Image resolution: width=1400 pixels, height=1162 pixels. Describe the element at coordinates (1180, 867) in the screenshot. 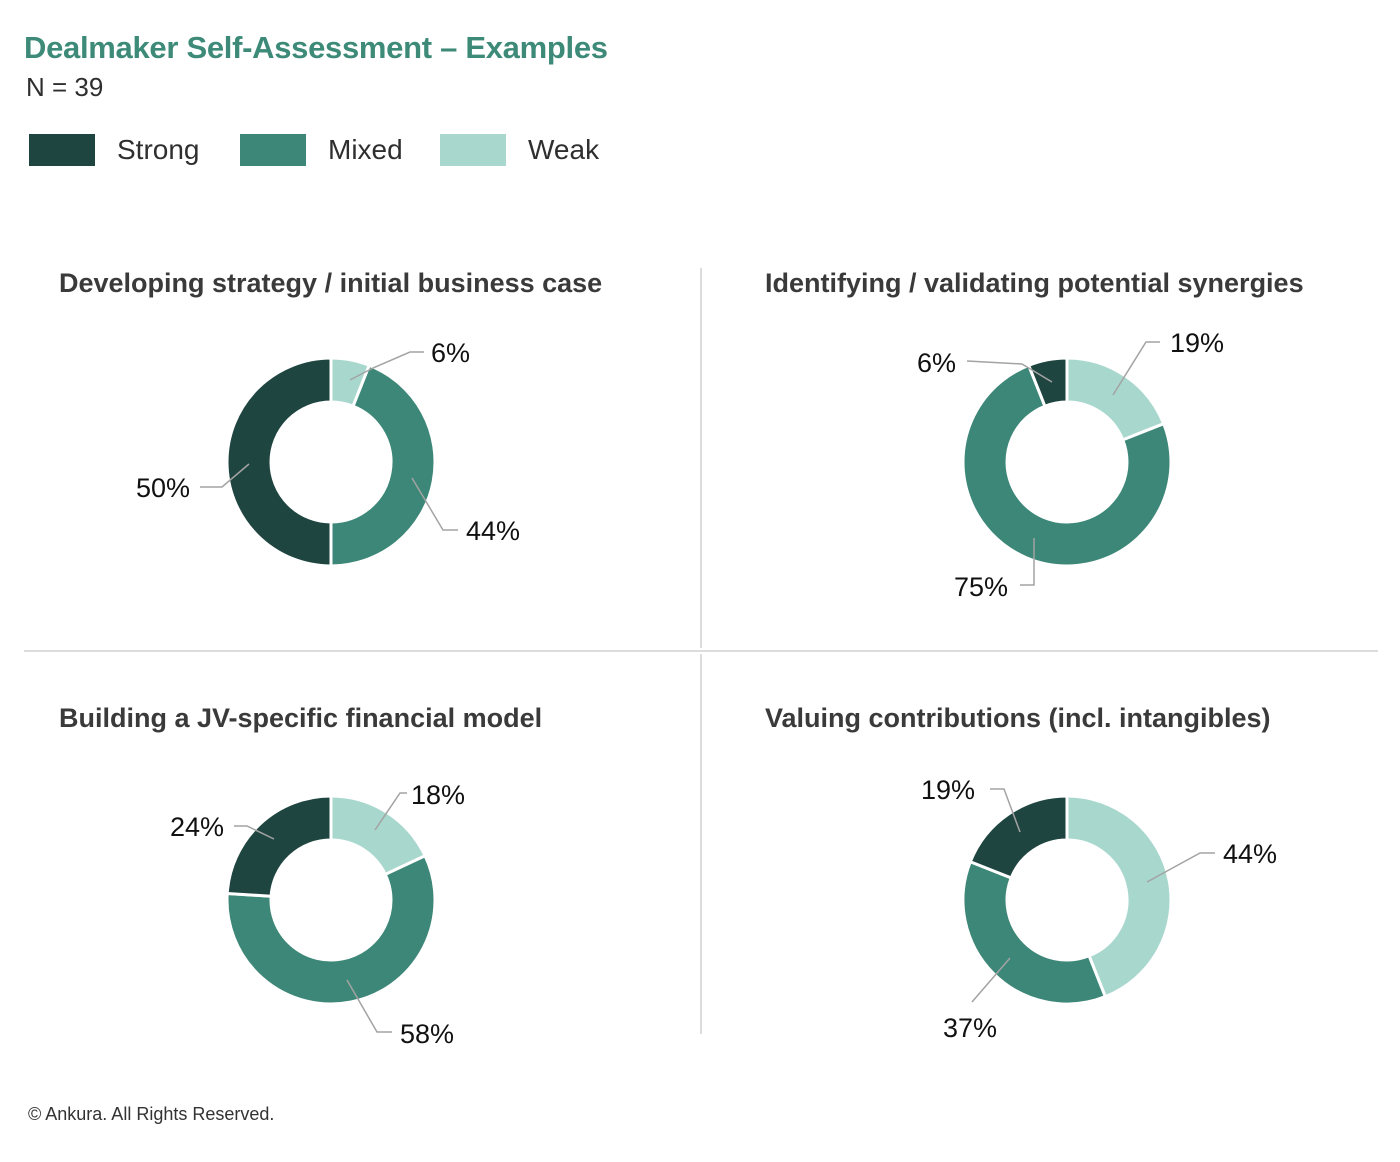

I see `donut-3-leader-line-weak` at that location.